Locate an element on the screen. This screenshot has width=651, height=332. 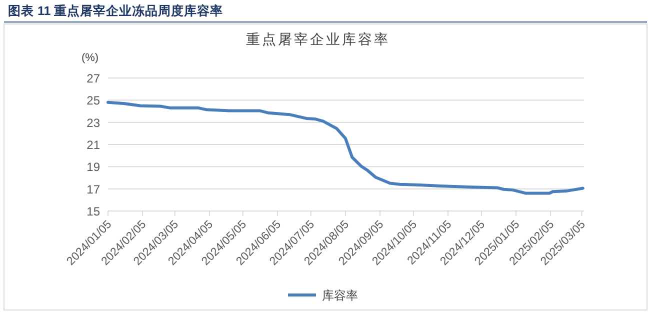
y-tick-label: 19 is located at coordinates (93, 167).